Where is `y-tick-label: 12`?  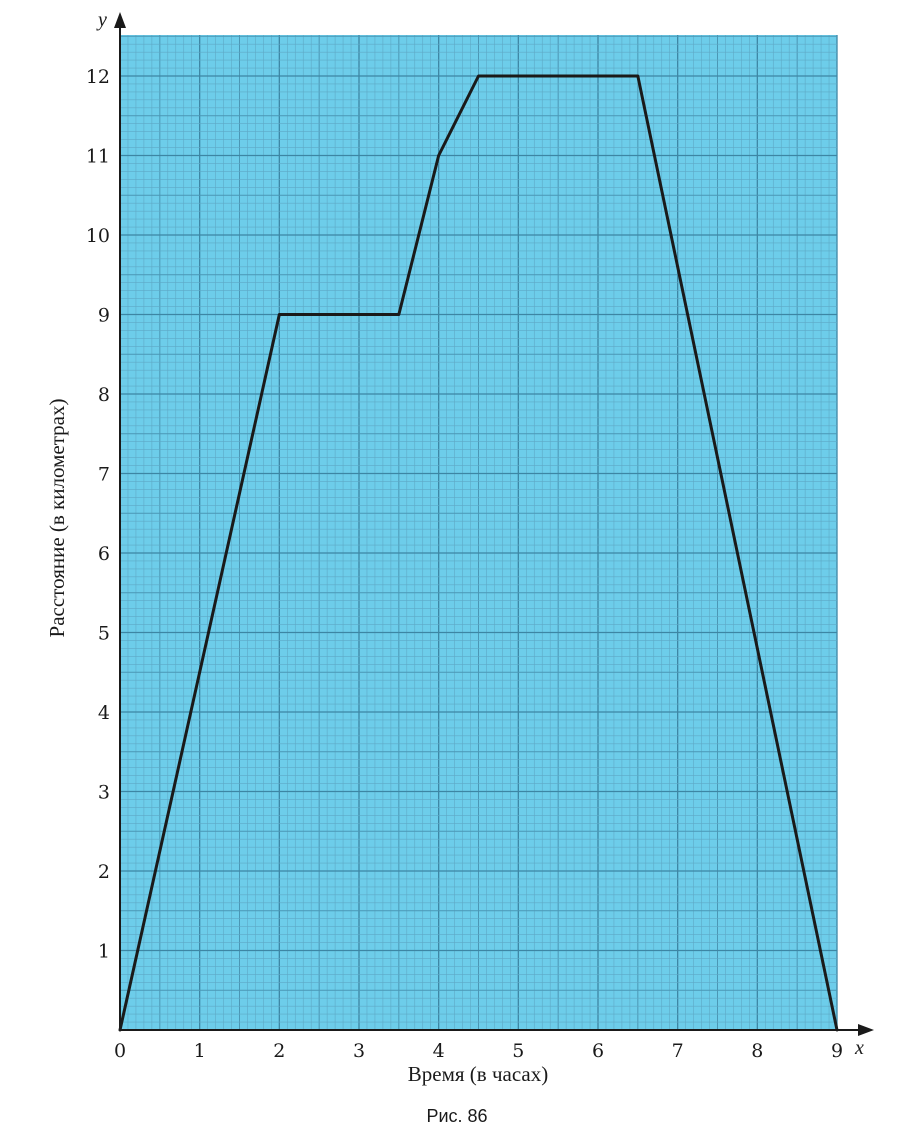
y-tick-label: 12 is located at coordinates (98, 77).